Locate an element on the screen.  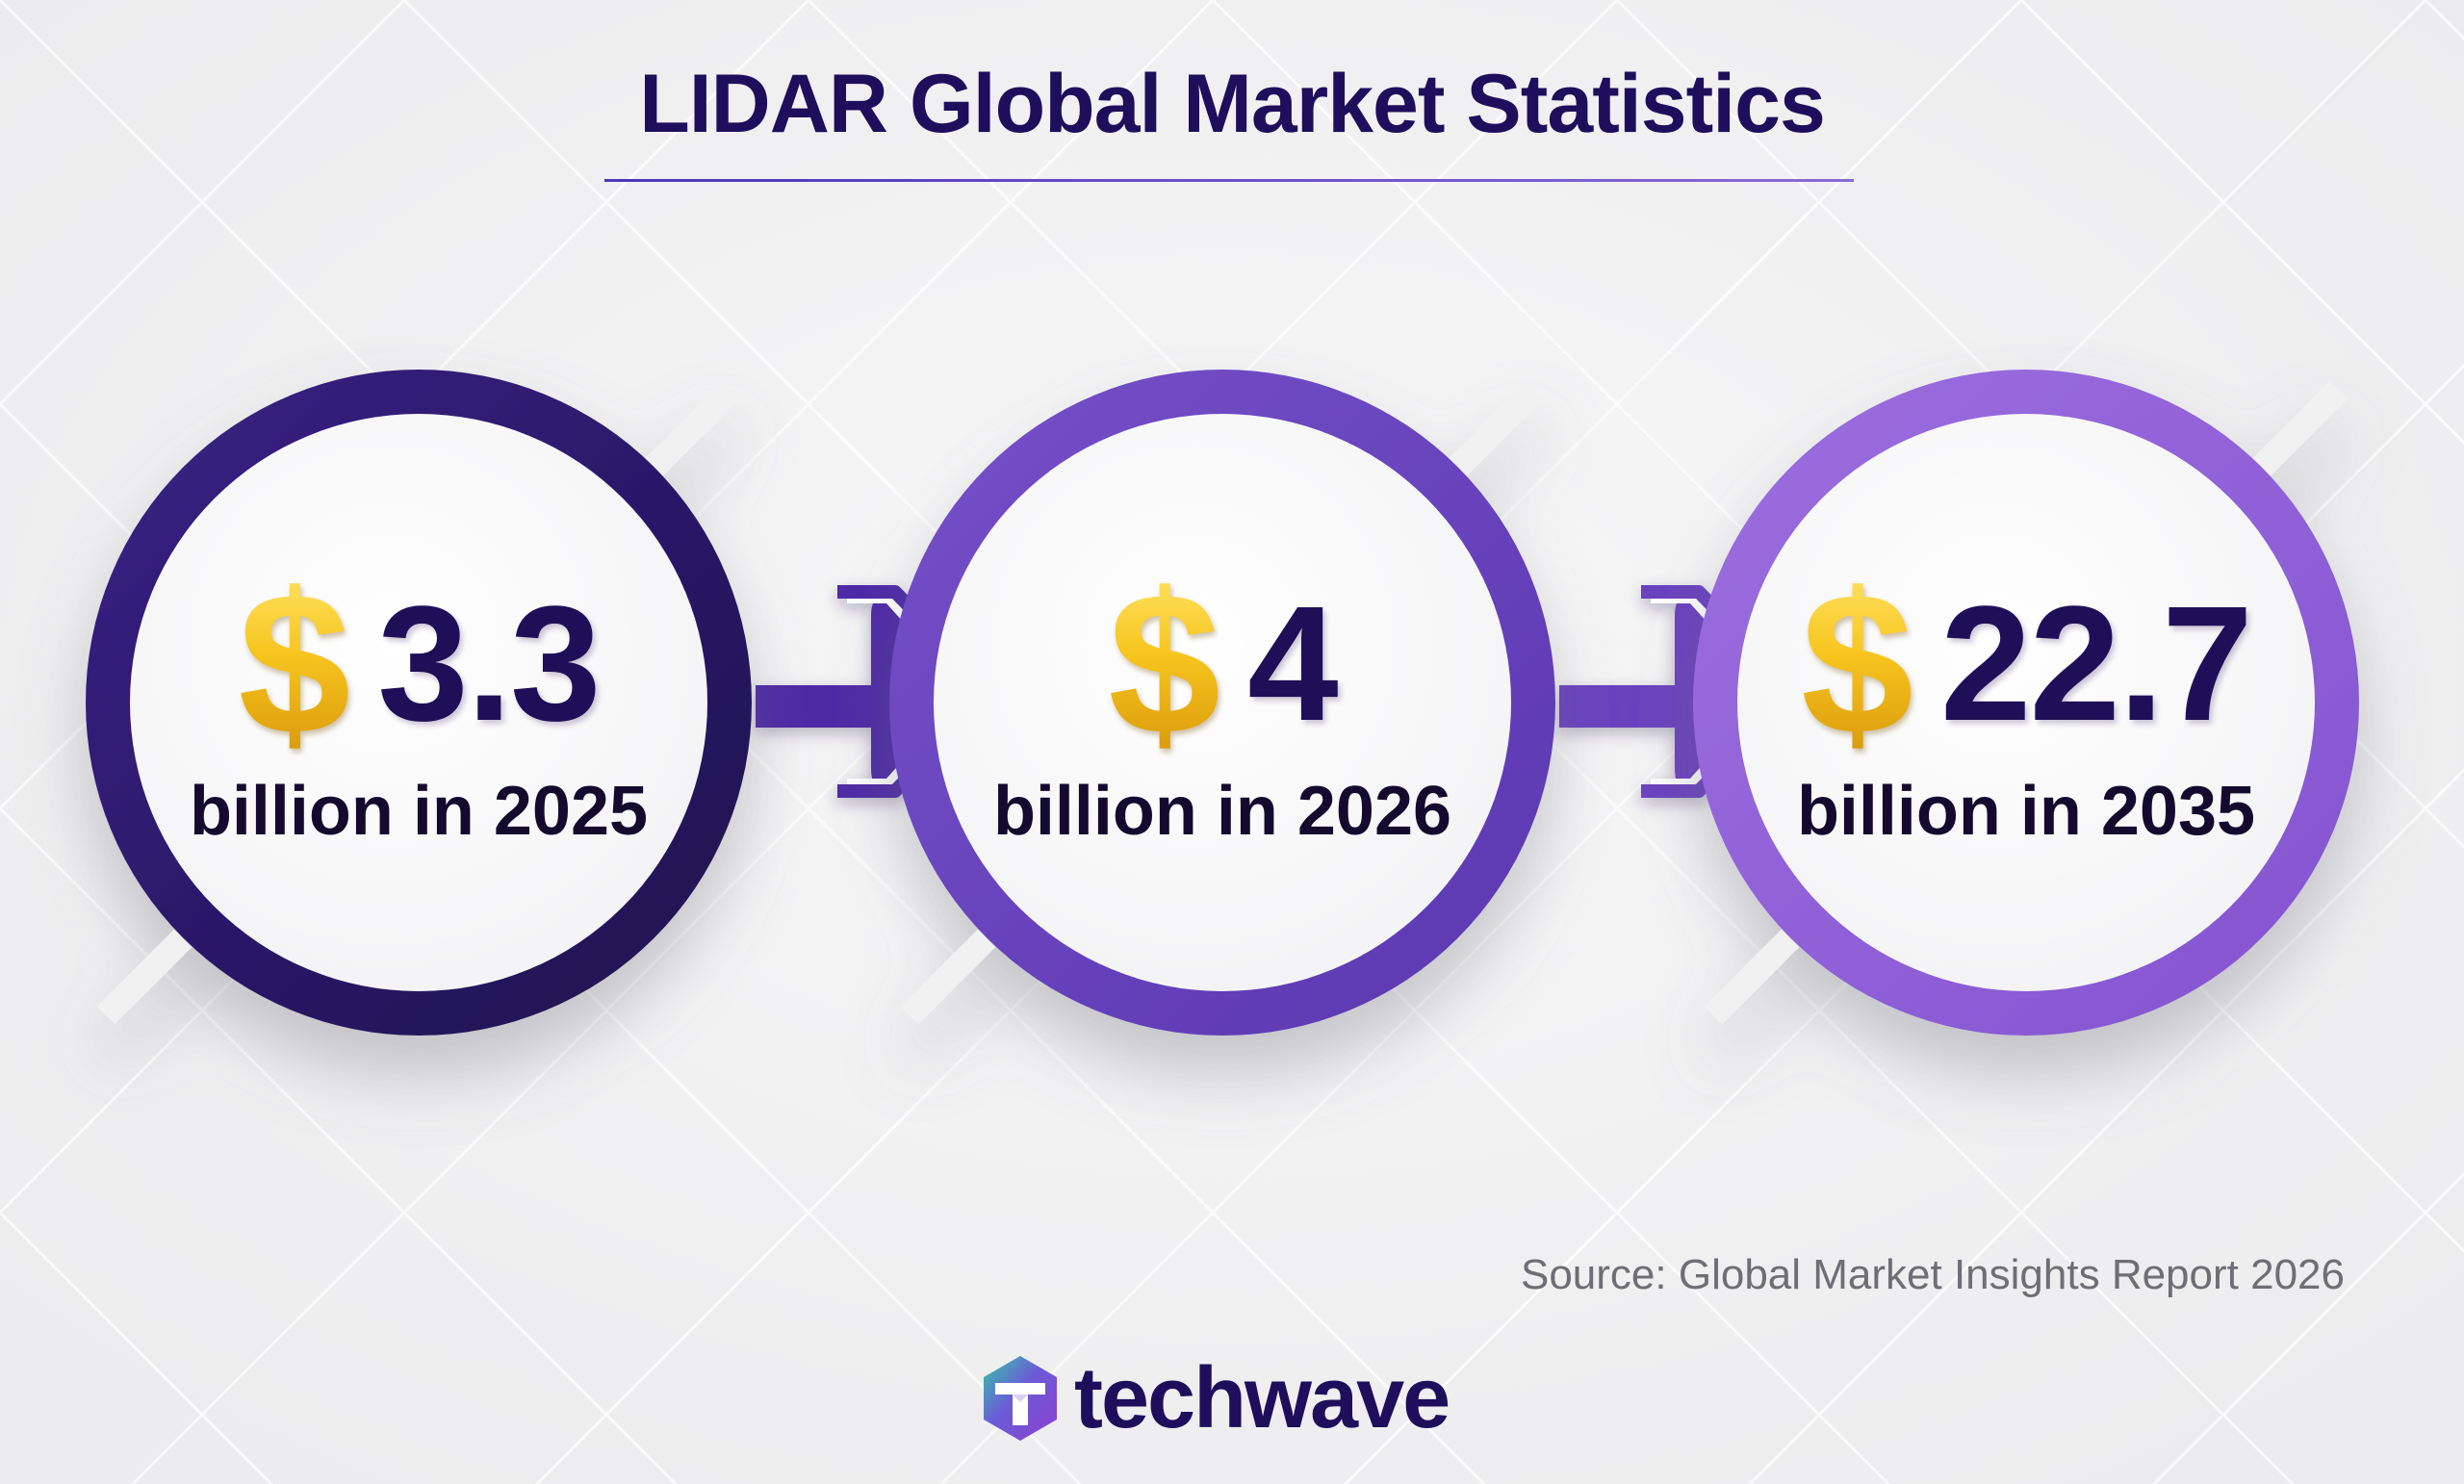
title-underline is located at coordinates (1229, 181).